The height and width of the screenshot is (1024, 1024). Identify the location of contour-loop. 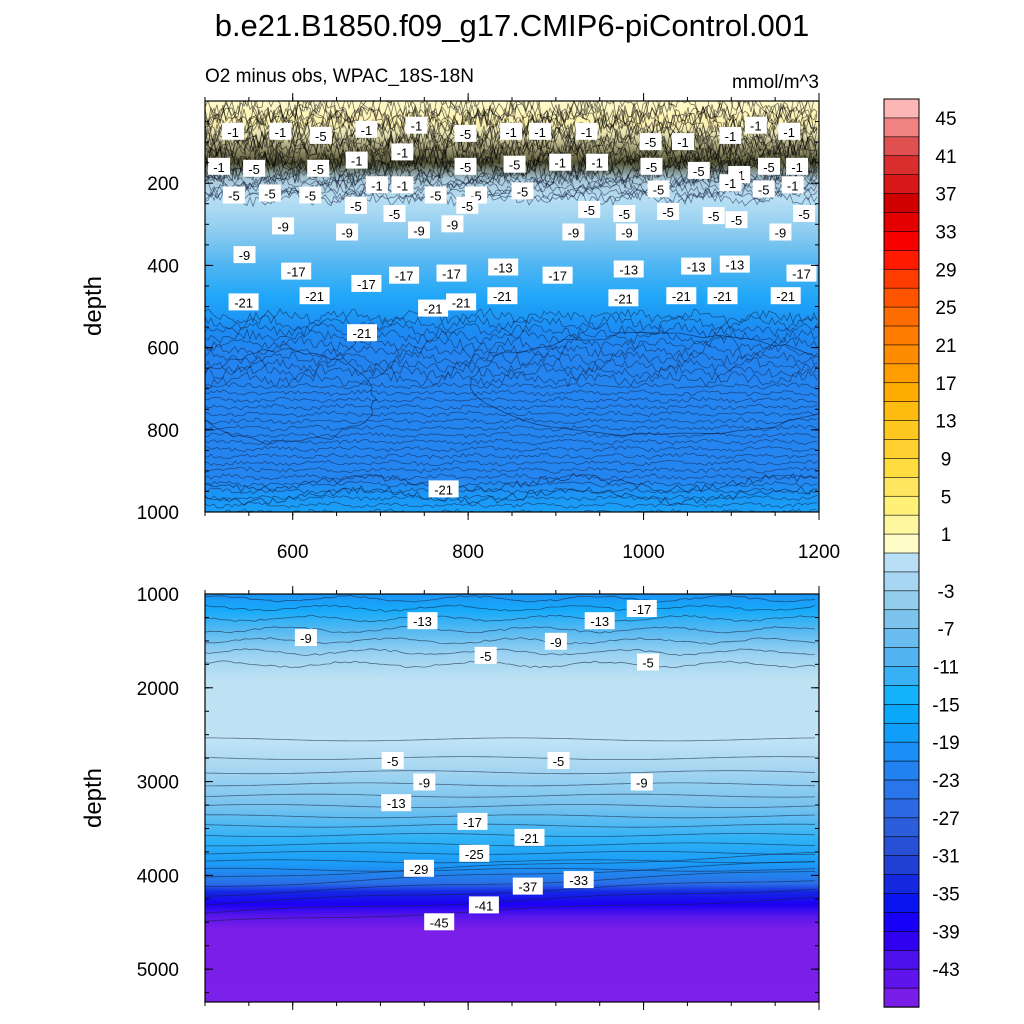
(291, 397).